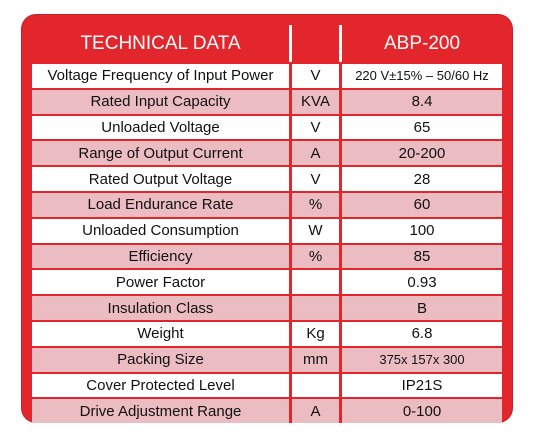 The image size is (533, 437). I want to click on table-row: Efficiency % 85, so click(267, 255).